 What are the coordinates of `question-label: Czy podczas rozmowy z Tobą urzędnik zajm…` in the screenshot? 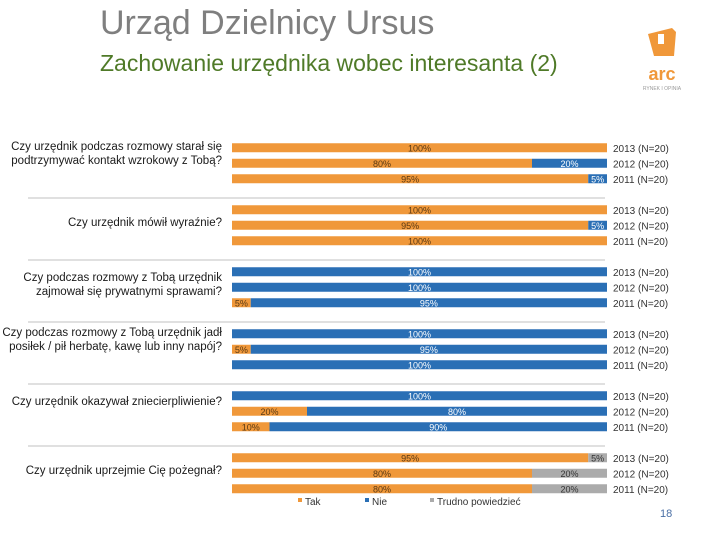 It's located at (122, 285).